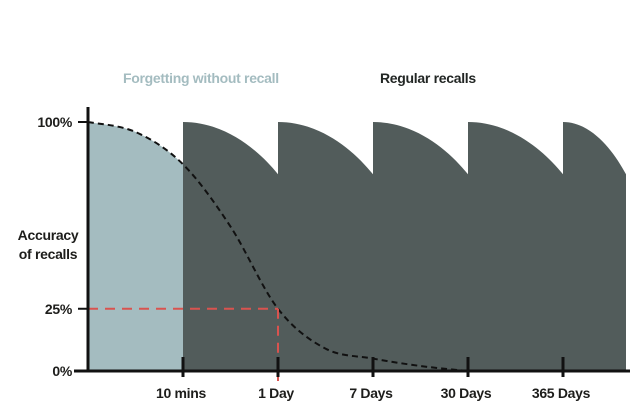 The width and height of the screenshot is (634, 411). What do you see at coordinates (48, 235) in the screenshot?
I see `y-axis-label-line1: Accuracy` at bounding box center [48, 235].